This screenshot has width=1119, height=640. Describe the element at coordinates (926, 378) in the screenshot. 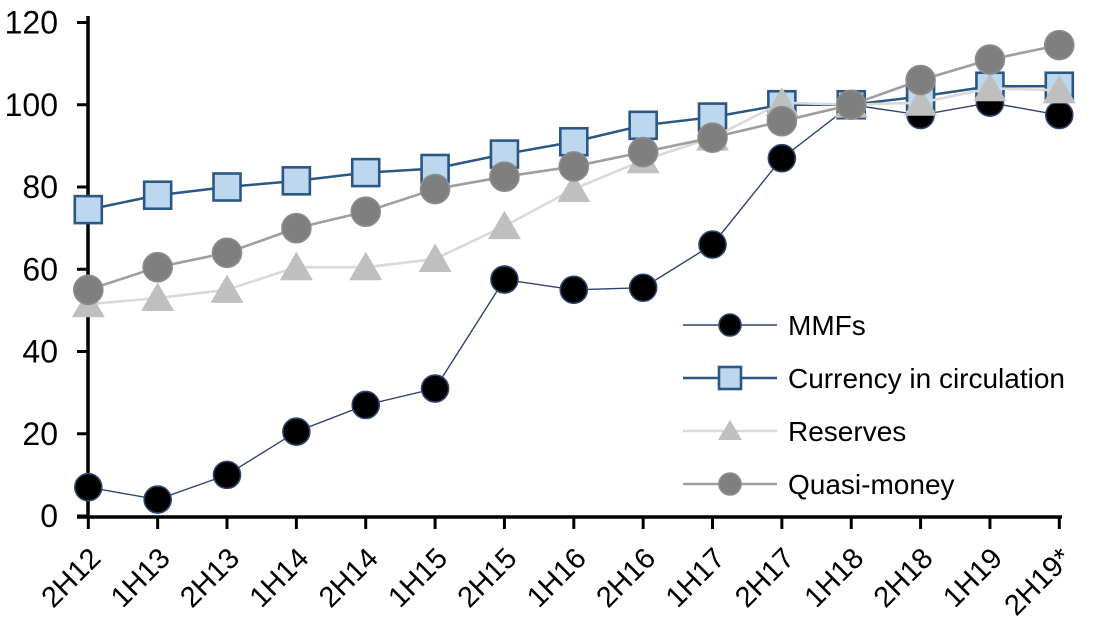

I see `legend-label-currency-in-circulation: Currency in circulation` at that location.